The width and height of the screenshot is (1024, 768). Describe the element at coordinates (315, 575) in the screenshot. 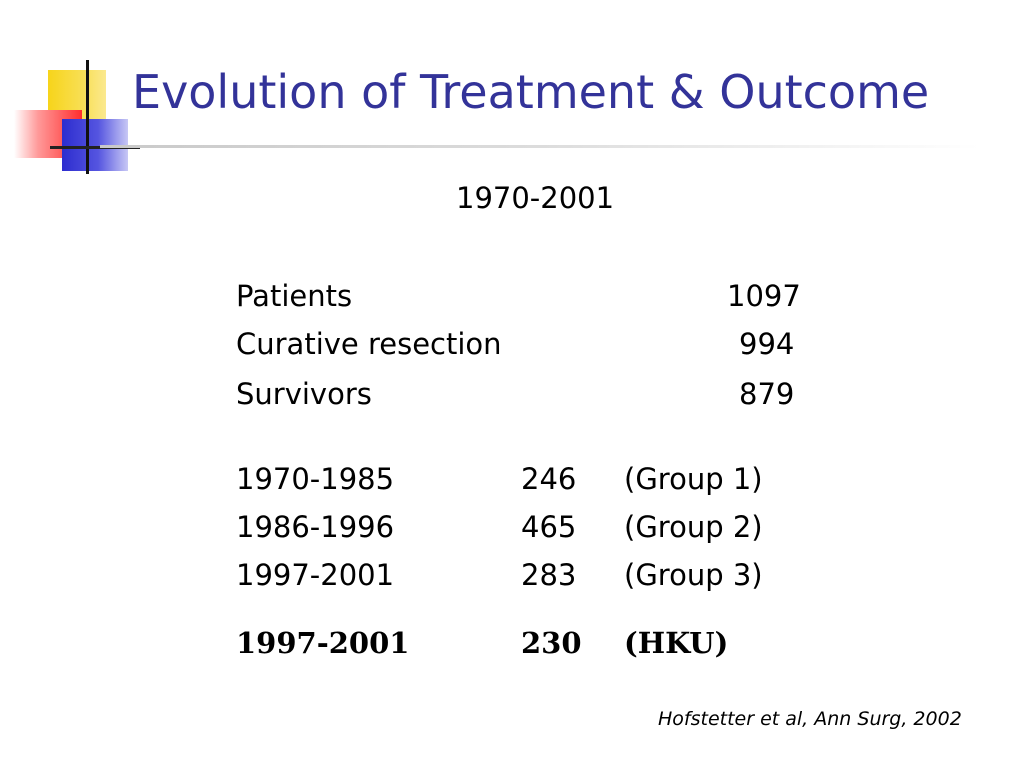

I see `group-3-period: 1997-2001` at that location.